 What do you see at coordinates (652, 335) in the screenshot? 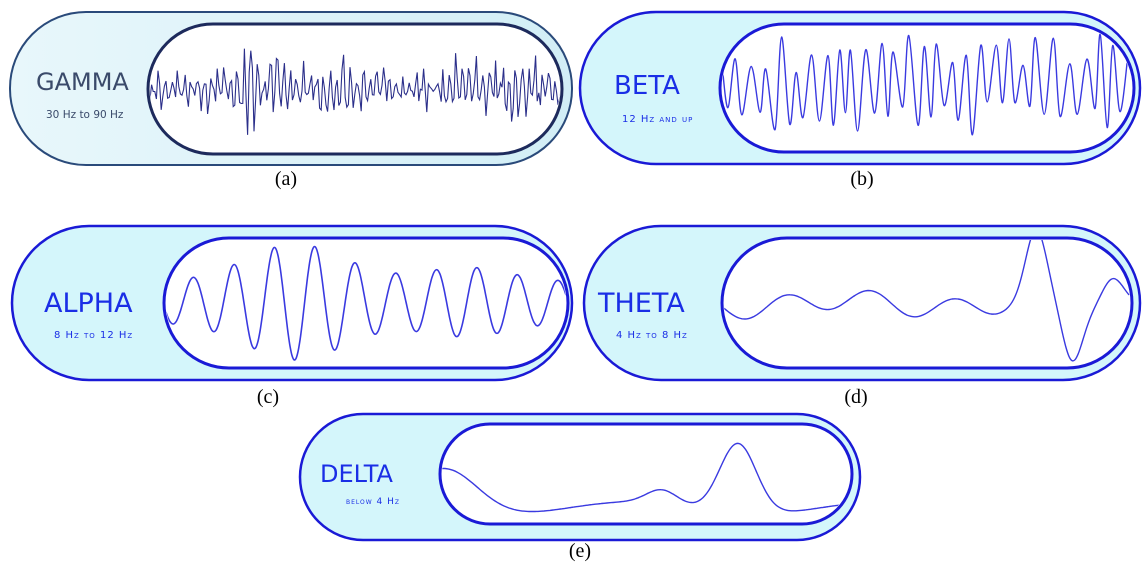
I see `theta-range: 4 Hz to 8 Hz` at bounding box center [652, 335].